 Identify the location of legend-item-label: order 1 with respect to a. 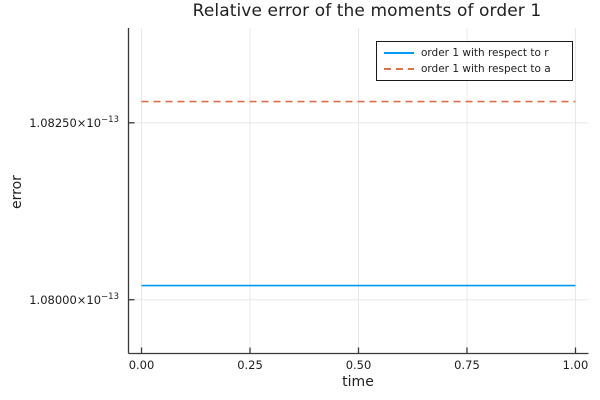
(486, 69).